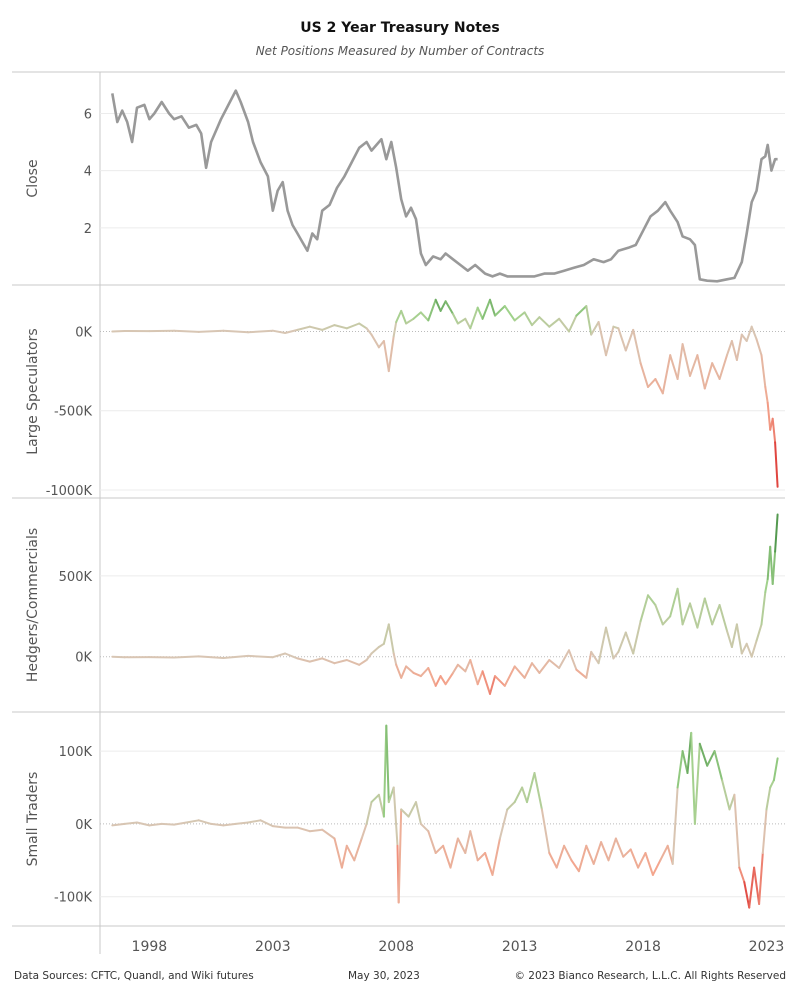 The width and height of the screenshot is (800, 1000). I want to click on report-date: May 30, 2023, so click(384, 976).